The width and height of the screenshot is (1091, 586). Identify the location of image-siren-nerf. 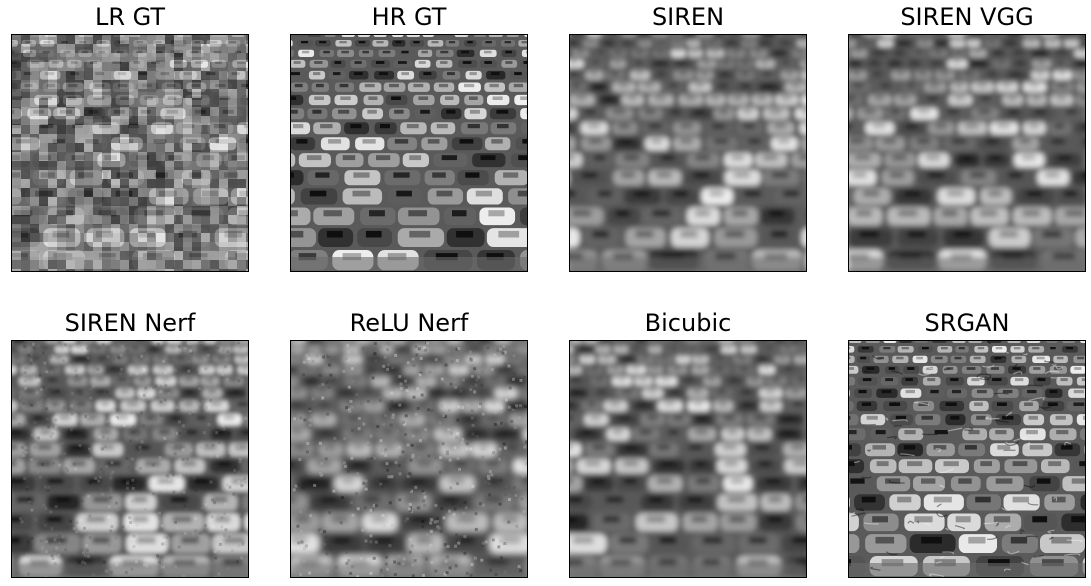
(130, 459).